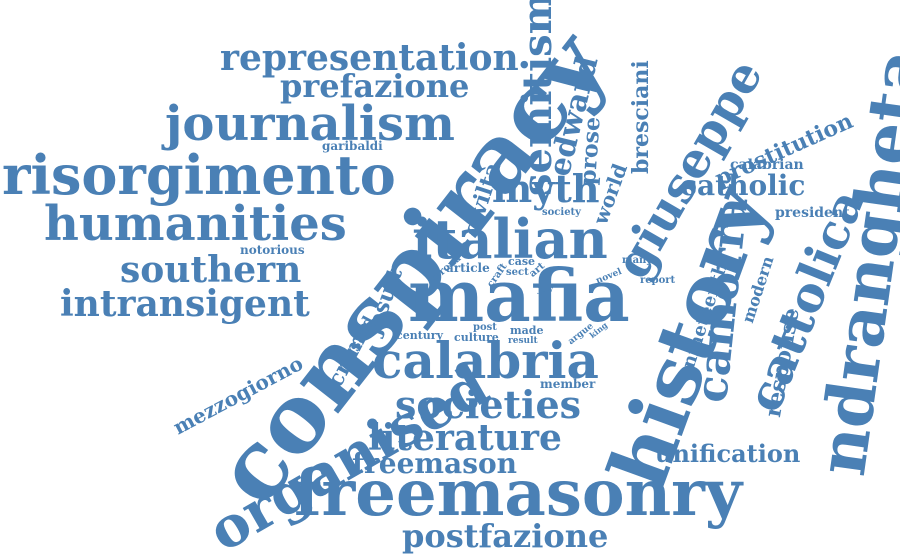 The height and width of the screenshot is (558, 900). I want to click on word-humanities: humanities, so click(195, 224).